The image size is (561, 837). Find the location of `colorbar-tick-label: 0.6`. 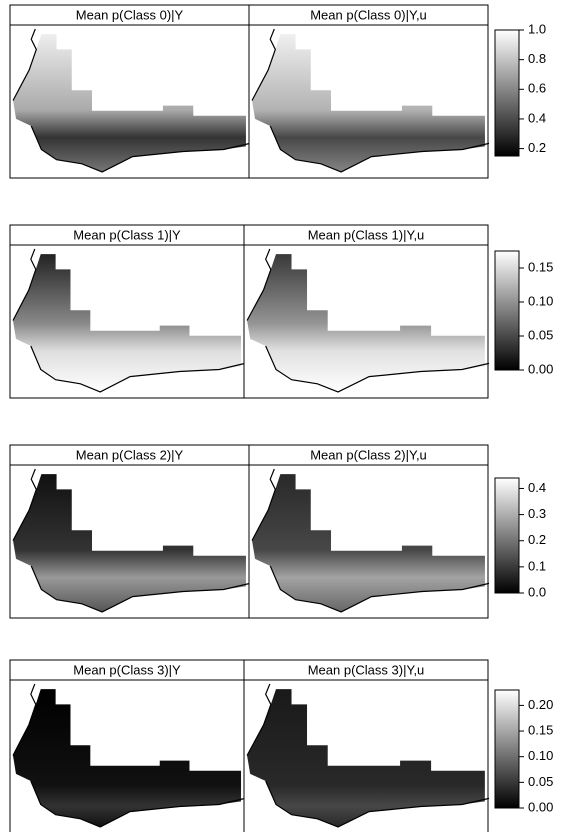

colorbar-tick-label: 0.6 is located at coordinates (537, 88).